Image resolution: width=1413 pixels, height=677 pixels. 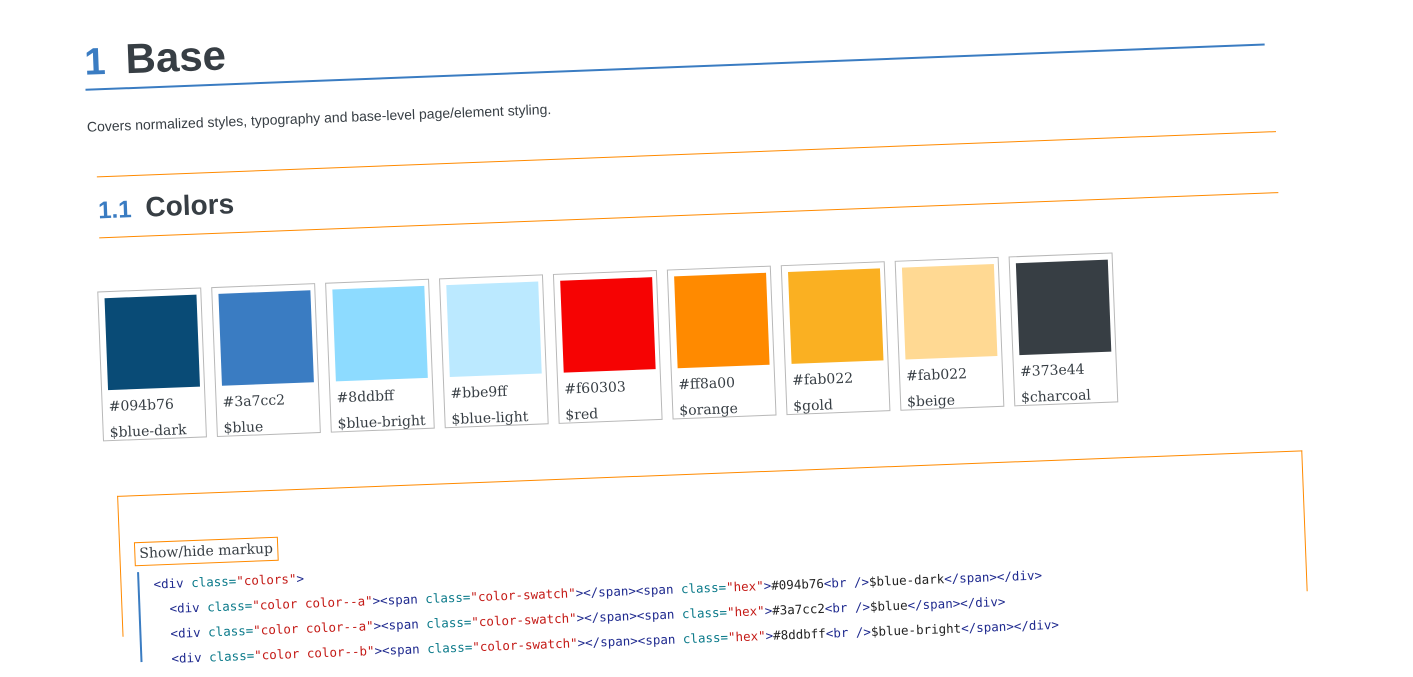 What do you see at coordinates (595, 388) in the screenshot?
I see `swatch-hex: #f60303` at bounding box center [595, 388].